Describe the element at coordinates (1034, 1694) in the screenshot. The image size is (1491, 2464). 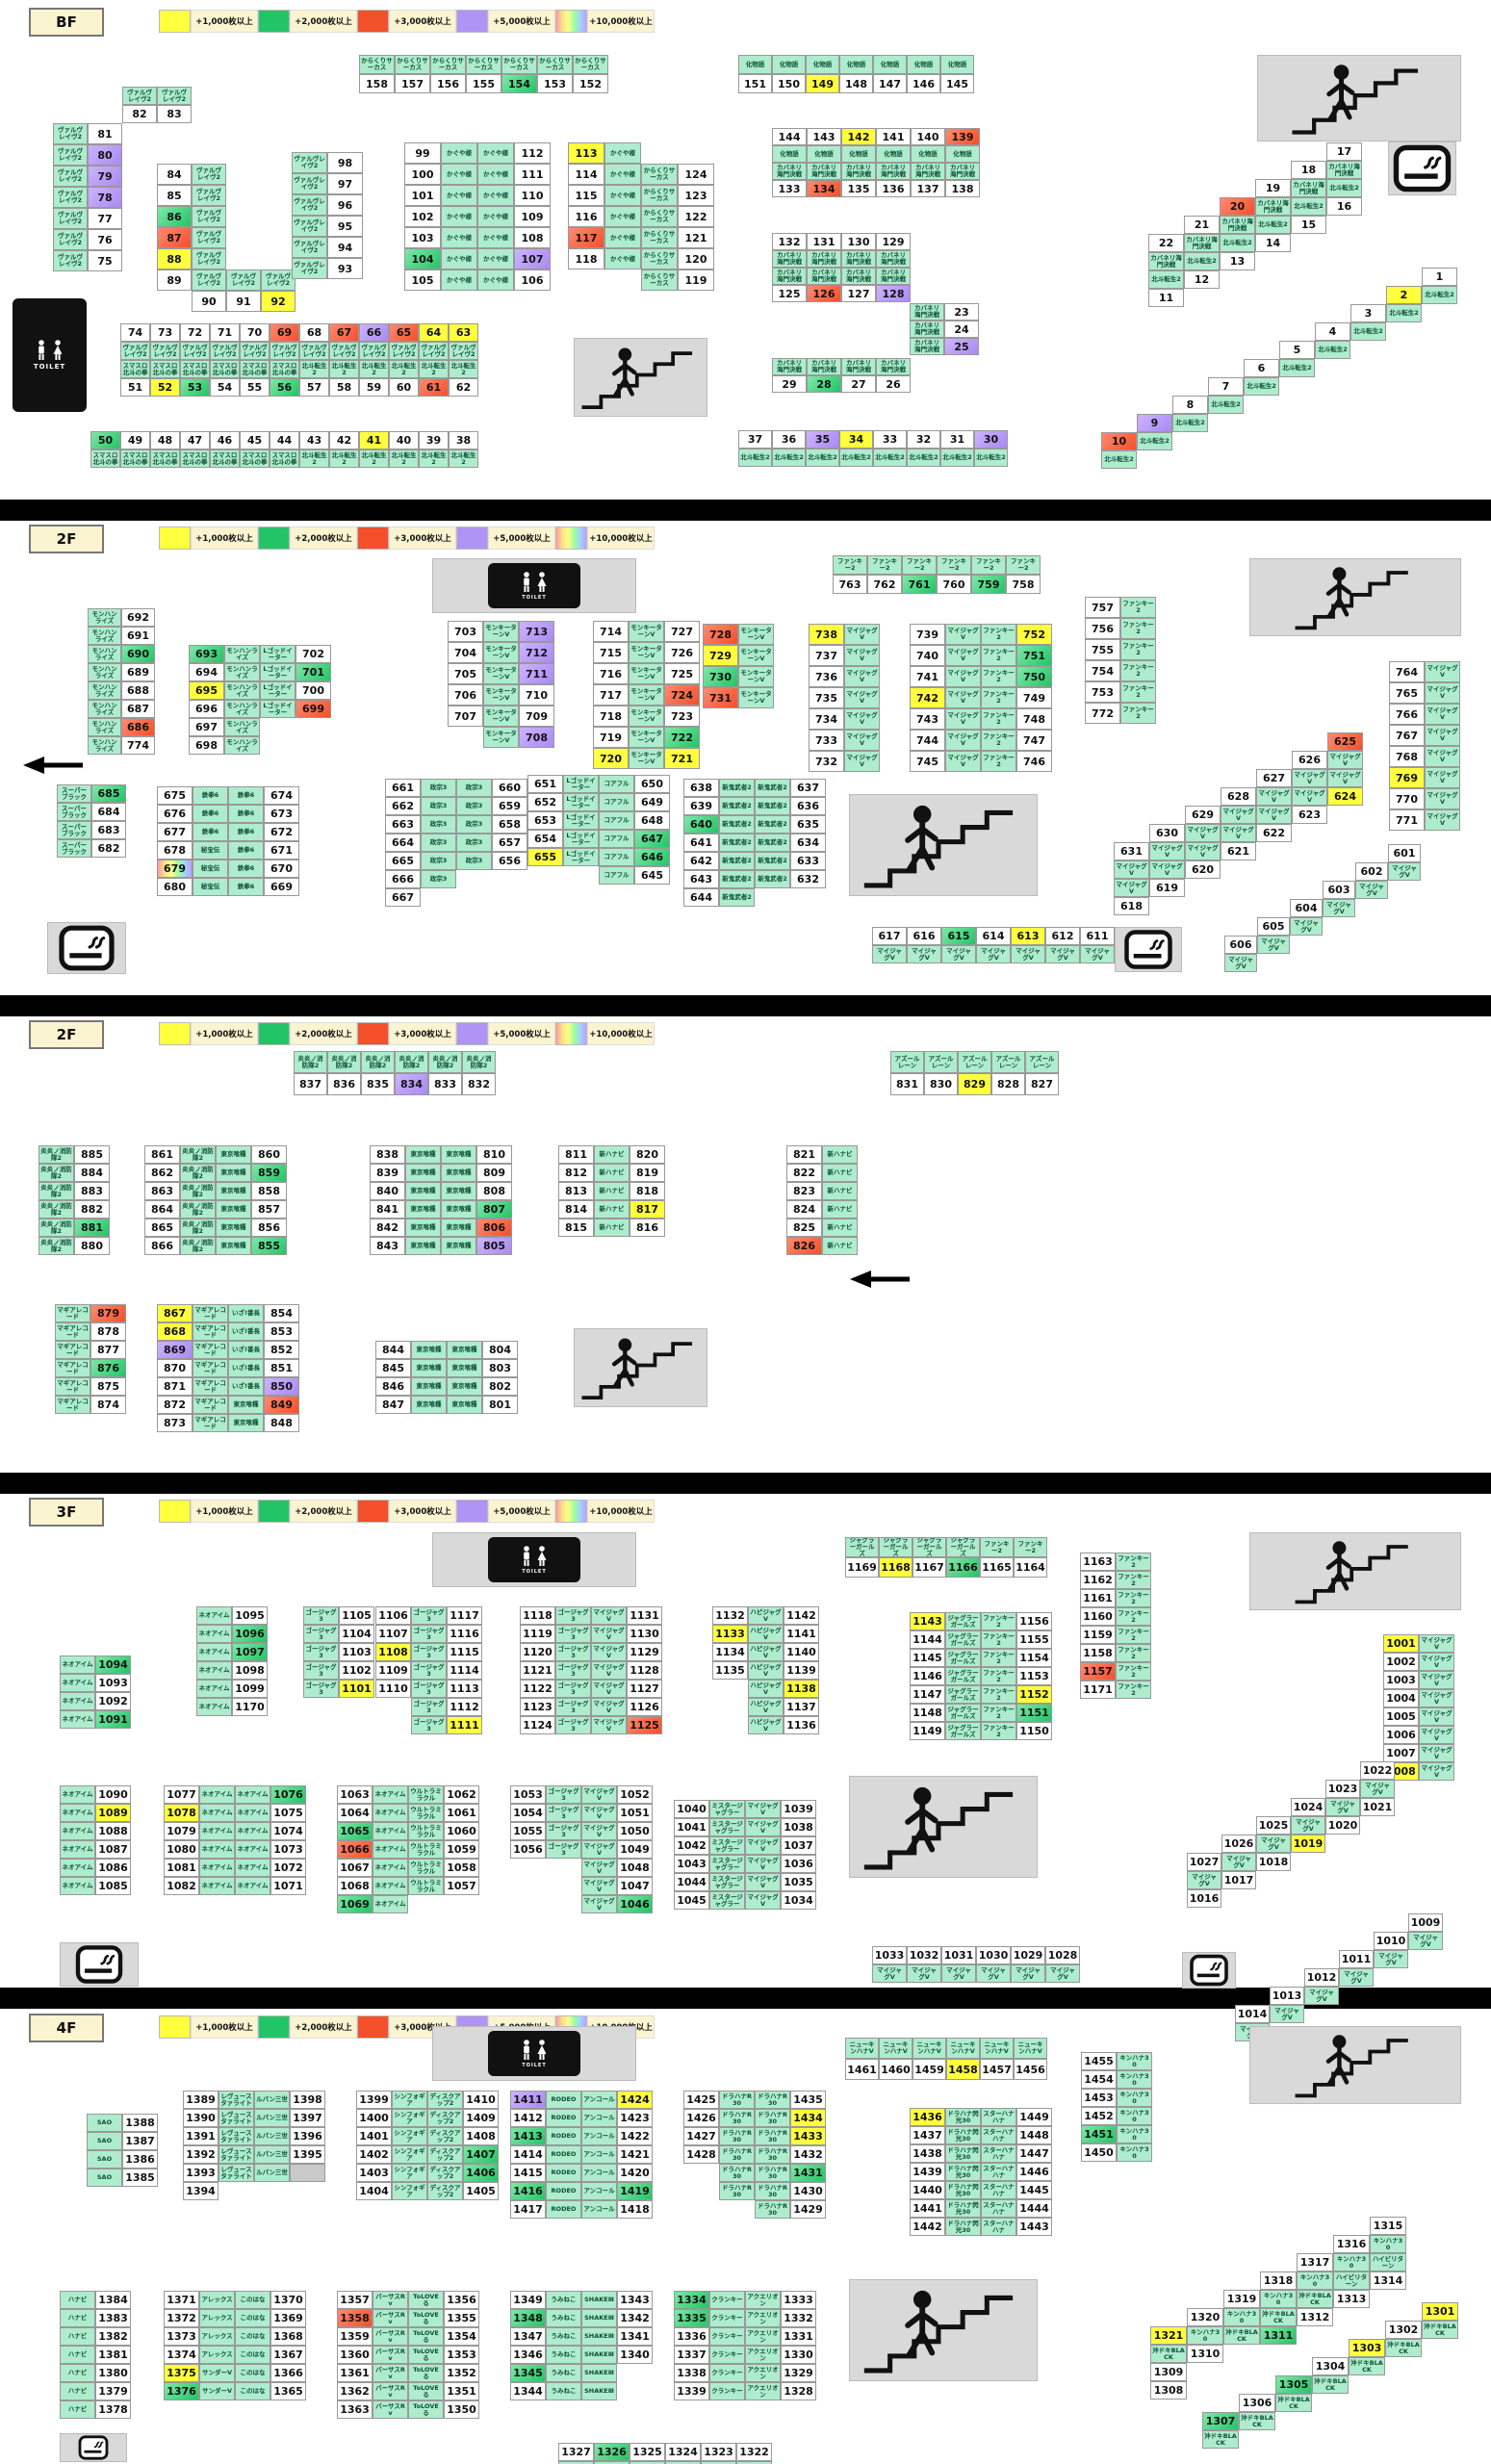
I see `machine-number-cell: 1152` at that location.